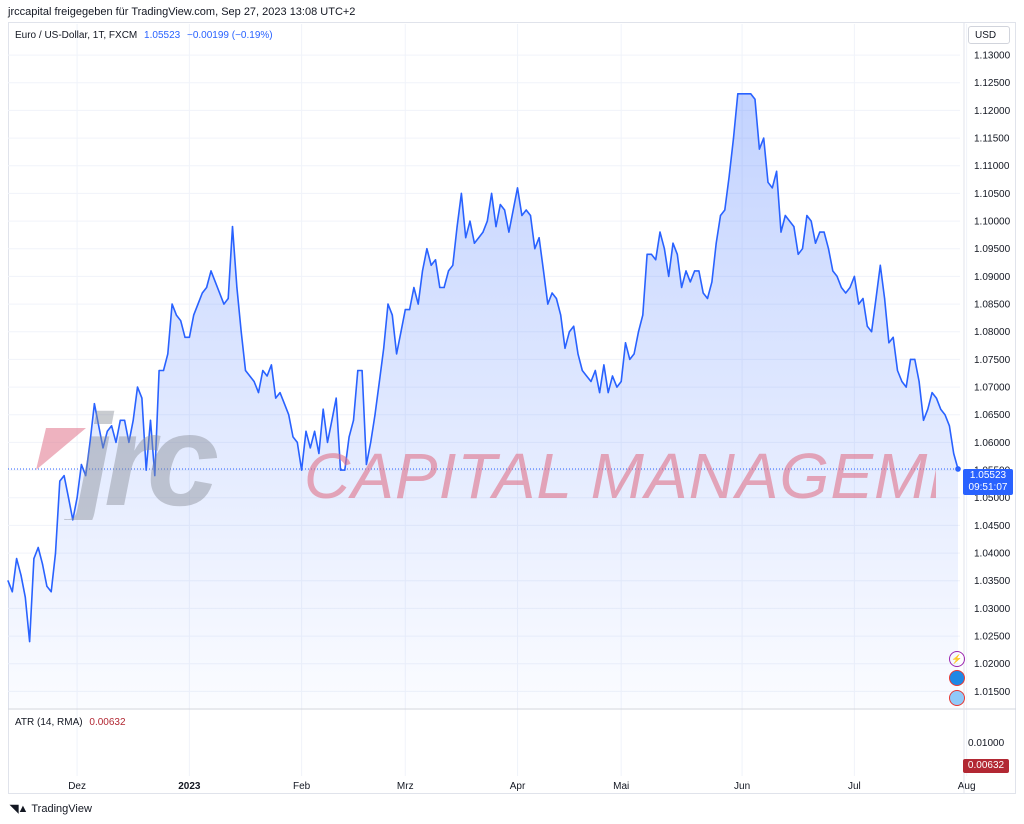 This screenshot has height=824, width=1024. What do you see at coordinates (957, 678) in the screenshot?
I see `eu-flag-icon` at bounding box center [957, 678].